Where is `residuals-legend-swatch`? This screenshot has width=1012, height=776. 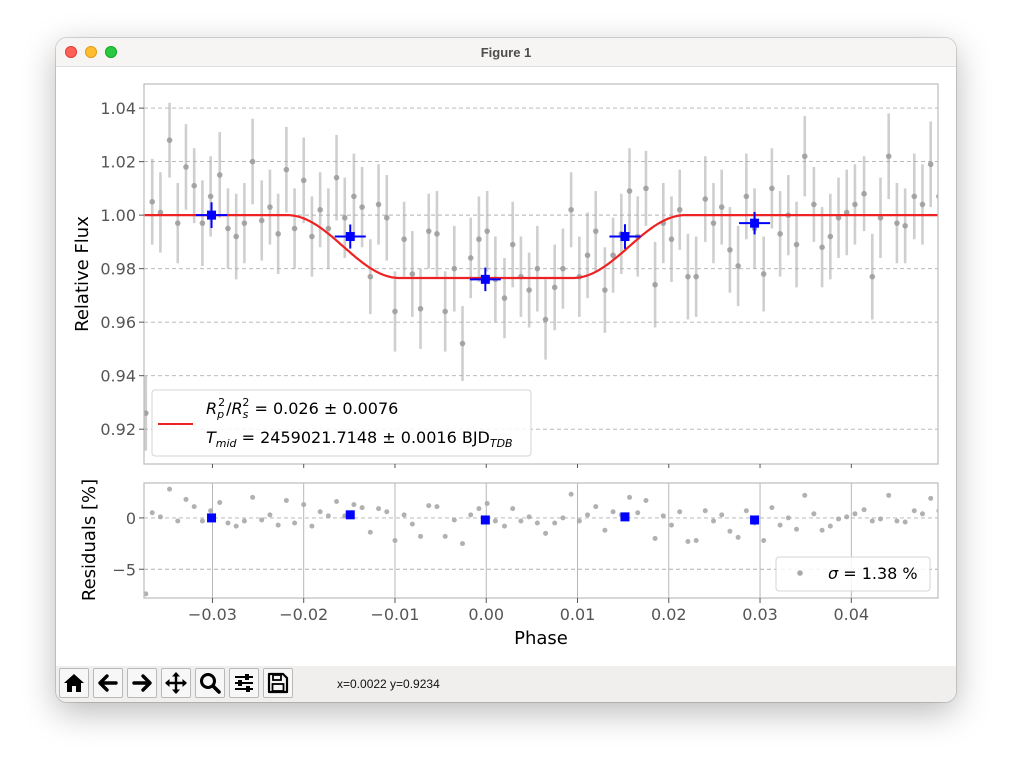 residuals-legend-swatch is located at coordinates (800, 573).